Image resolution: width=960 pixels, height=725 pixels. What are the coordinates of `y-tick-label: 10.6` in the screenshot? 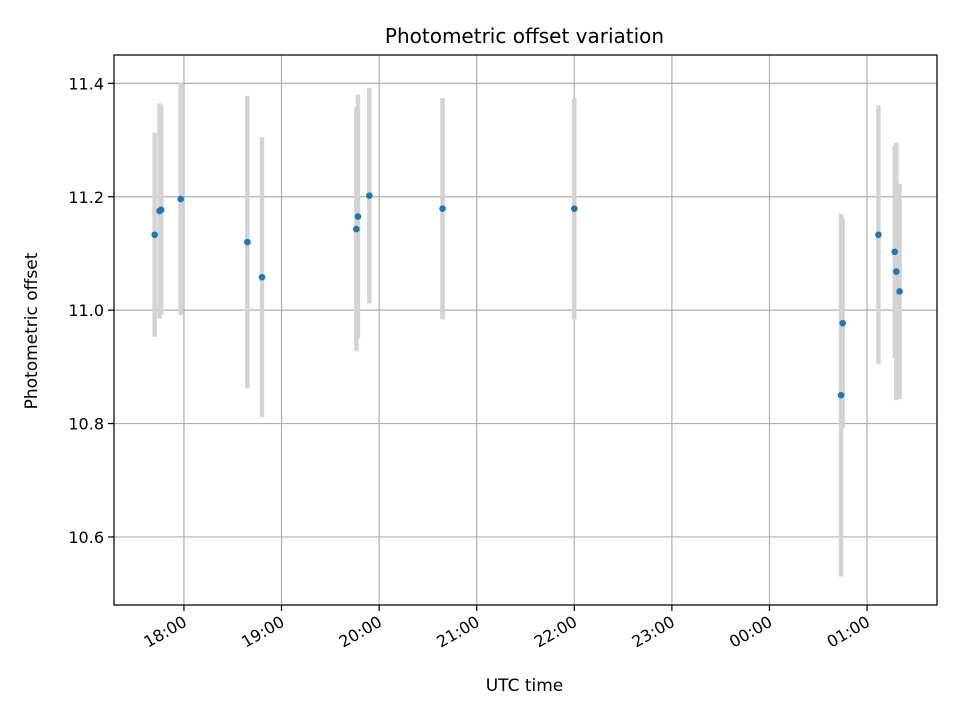 It's located at (86, 537).